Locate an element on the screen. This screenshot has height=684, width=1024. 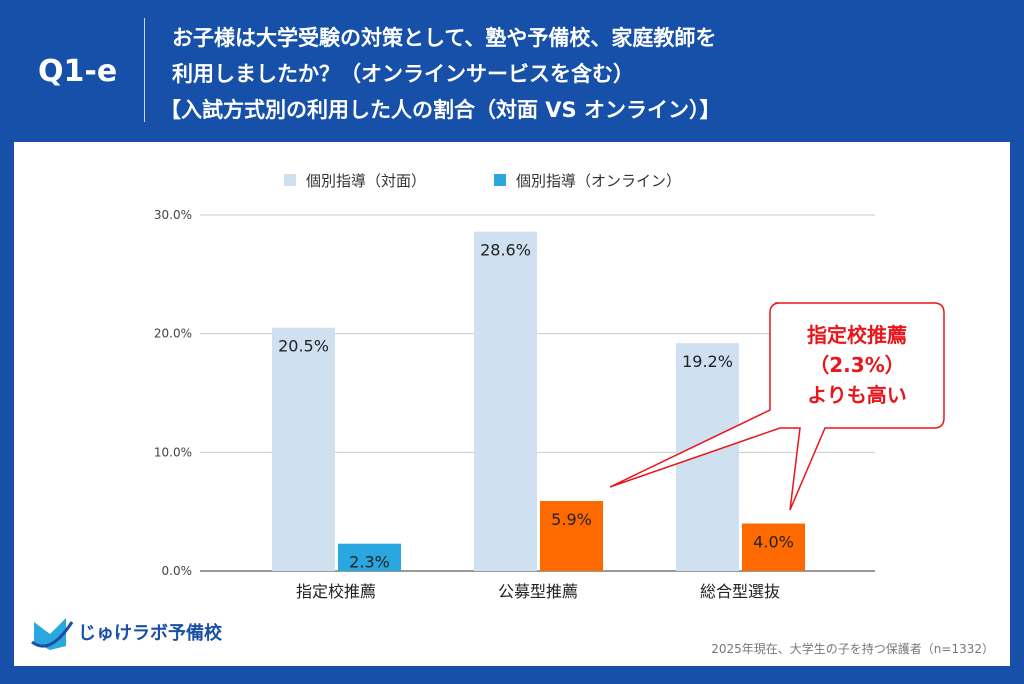
title-line-3: 【入試方式別の利用した人の割合（対面 VS オンライン）】 is located at coordinates (440, 110).